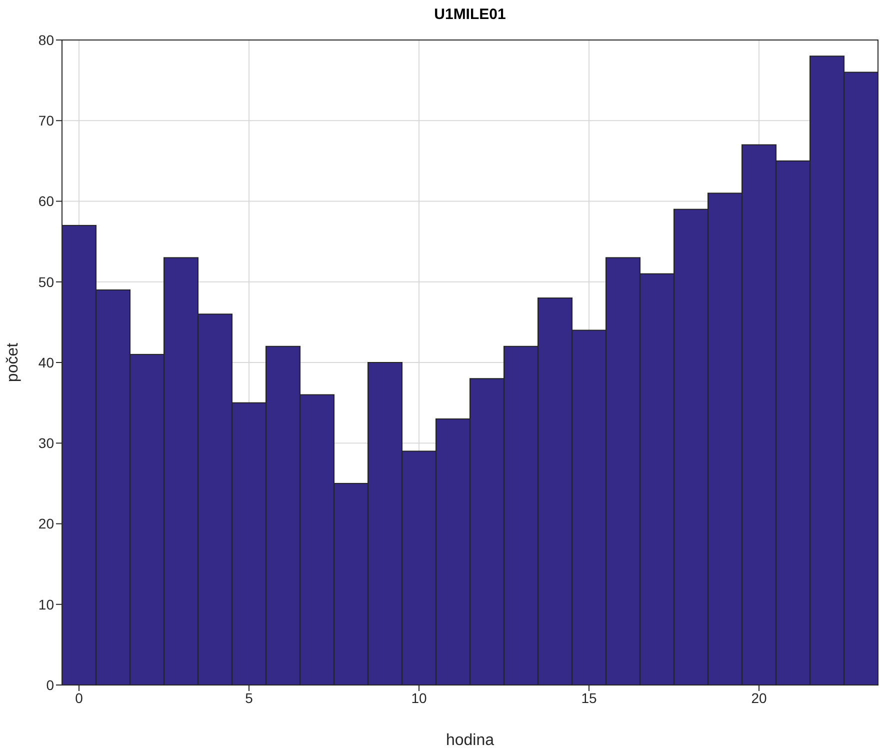 The image size is (880, 753). I want to click on y-tick-label: 20, so click(46, 524).